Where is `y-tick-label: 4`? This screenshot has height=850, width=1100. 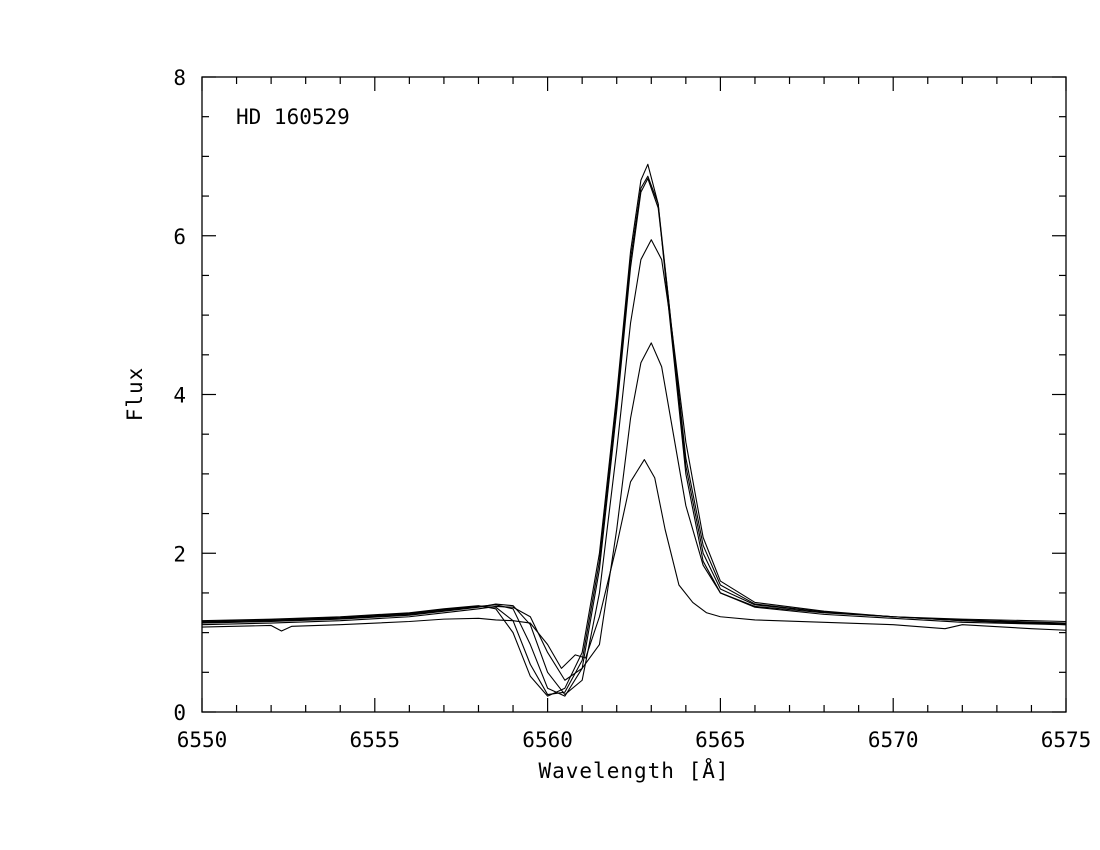 y-tick-label: 4 is located at coordinates (179, 396).